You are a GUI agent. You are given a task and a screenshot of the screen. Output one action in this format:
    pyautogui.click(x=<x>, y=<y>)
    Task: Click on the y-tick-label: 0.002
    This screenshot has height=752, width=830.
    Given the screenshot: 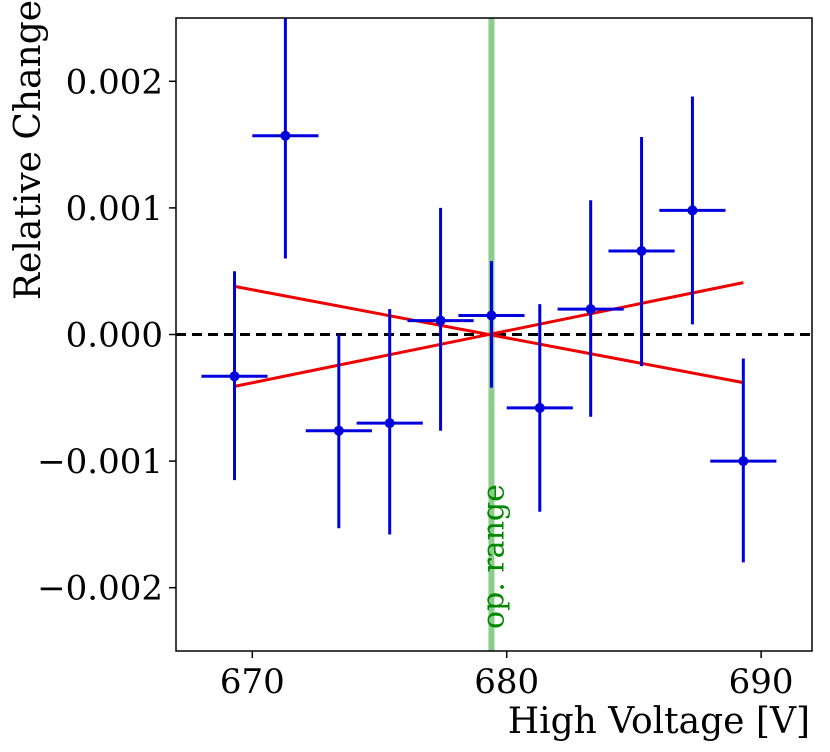 What is the action you would take?
    pyautogui.click(x=114, y=82)
    